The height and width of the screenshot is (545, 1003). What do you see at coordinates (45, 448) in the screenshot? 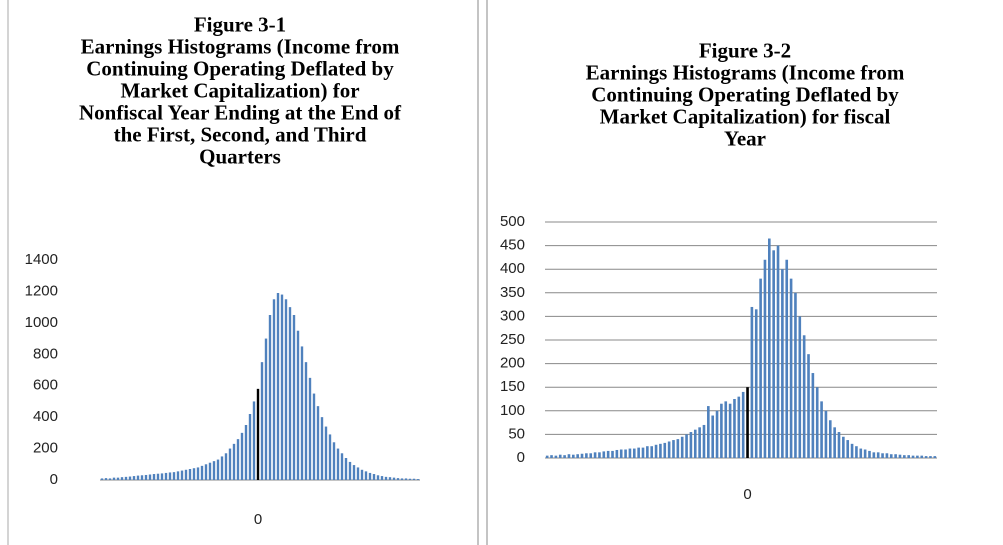
I see `y-tick-label: 200` at bounding box center [45, 448].